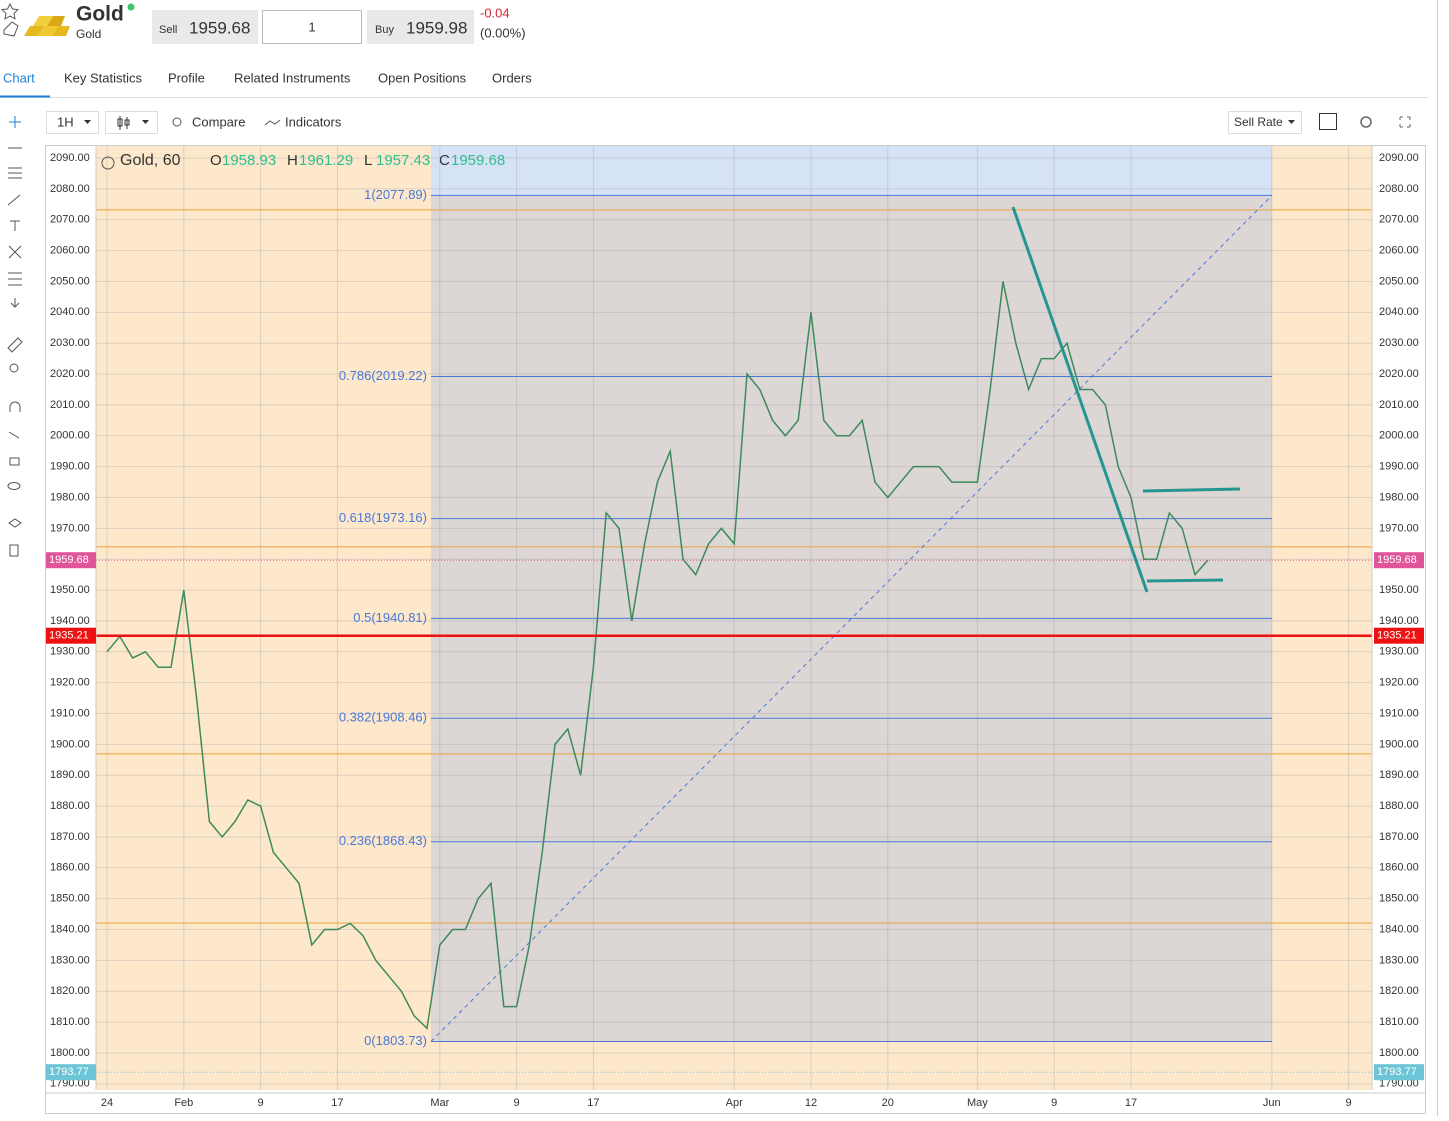  I want to click on compare-button: Compare, so click(218, 121).